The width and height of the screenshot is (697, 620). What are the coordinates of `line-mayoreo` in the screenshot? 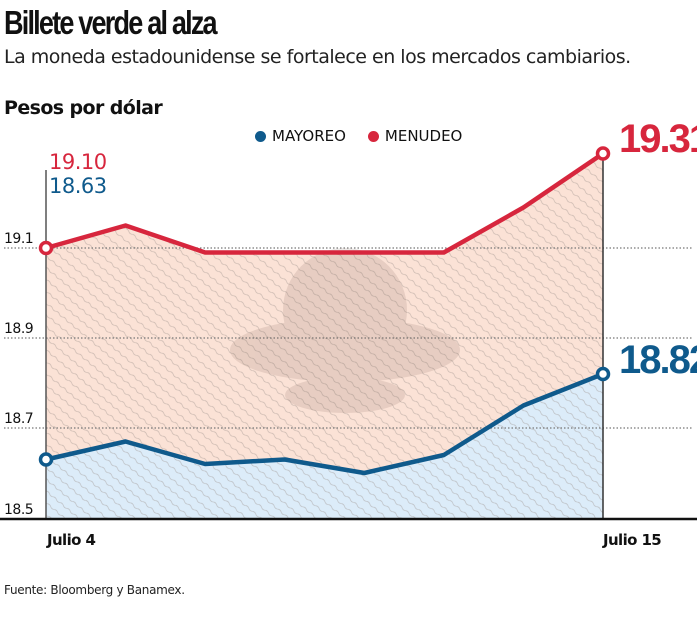 It's located at (324, 423).